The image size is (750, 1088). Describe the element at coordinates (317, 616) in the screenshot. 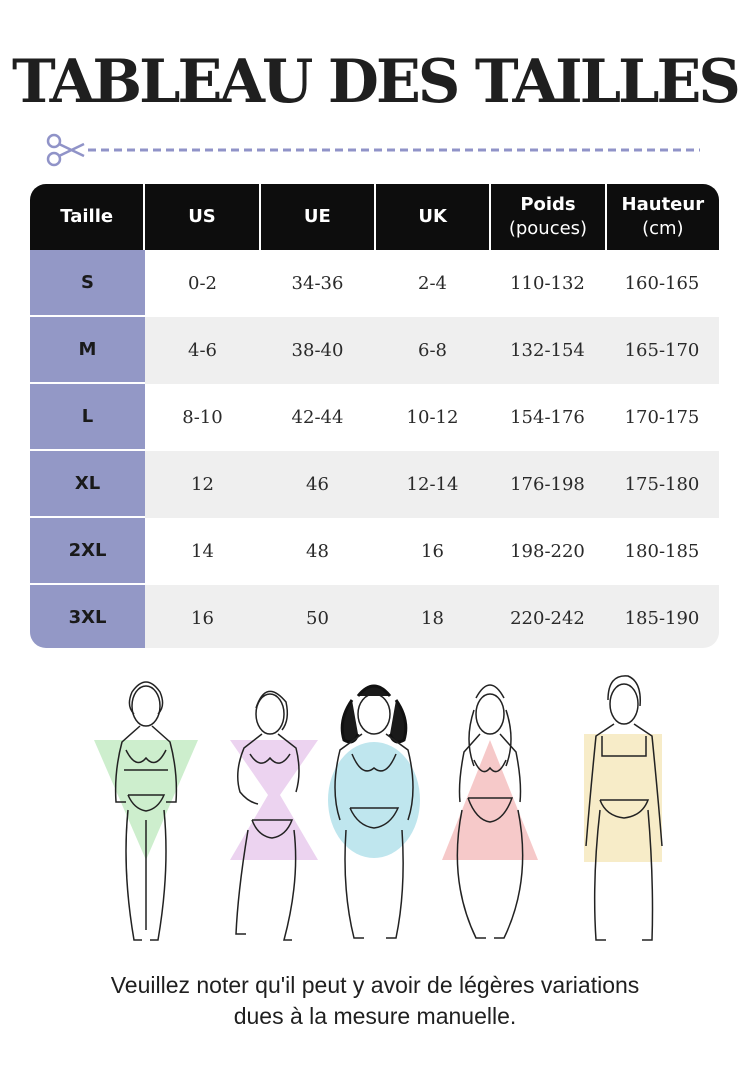

I see `cell-ue: 50` at that location.